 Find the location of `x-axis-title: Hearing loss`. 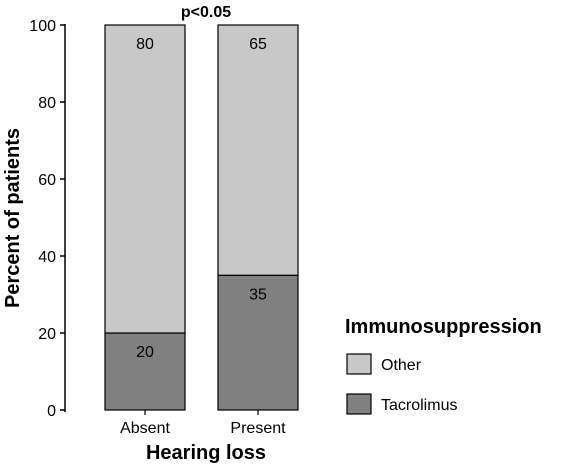

x-axis-title: Hearing loss is located at coordinates (206, 453).